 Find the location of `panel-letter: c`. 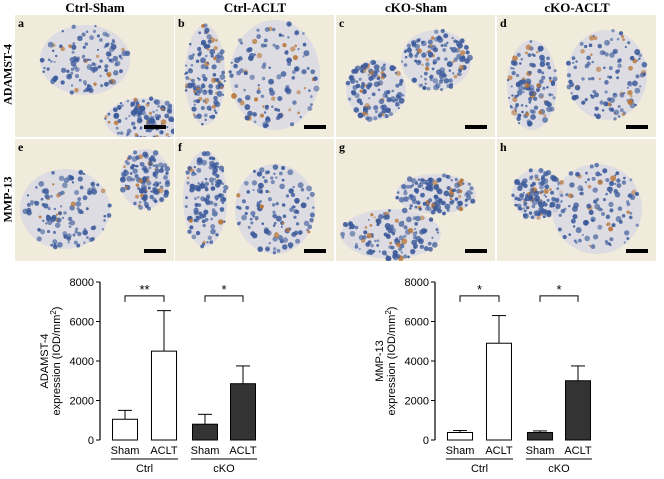

panel-letter: c is located at coordinates (342, 23).